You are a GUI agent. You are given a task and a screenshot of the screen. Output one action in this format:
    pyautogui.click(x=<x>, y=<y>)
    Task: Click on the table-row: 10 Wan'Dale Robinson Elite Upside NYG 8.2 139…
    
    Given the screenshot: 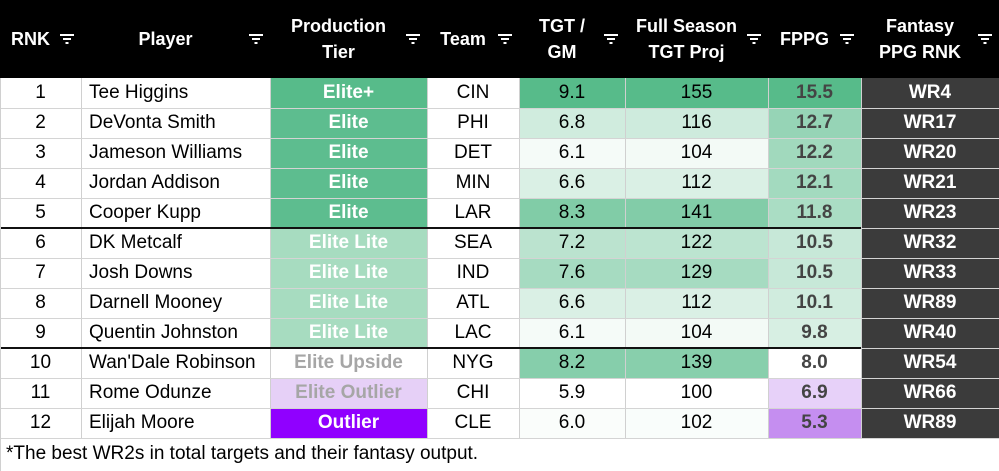 What is the action you would take?
    pyautogui.click(x=499, y=363)
    